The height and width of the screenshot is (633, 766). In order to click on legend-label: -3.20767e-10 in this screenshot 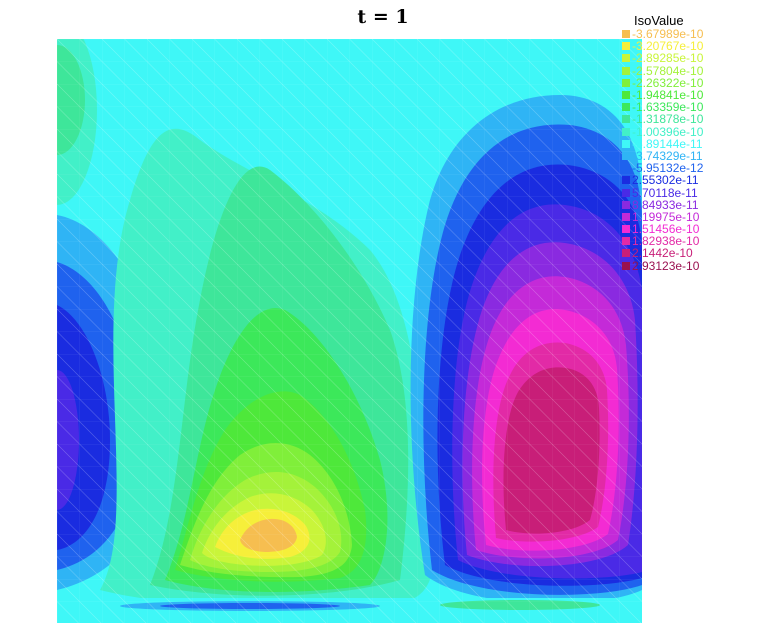, I will do `click(668, 46)`.